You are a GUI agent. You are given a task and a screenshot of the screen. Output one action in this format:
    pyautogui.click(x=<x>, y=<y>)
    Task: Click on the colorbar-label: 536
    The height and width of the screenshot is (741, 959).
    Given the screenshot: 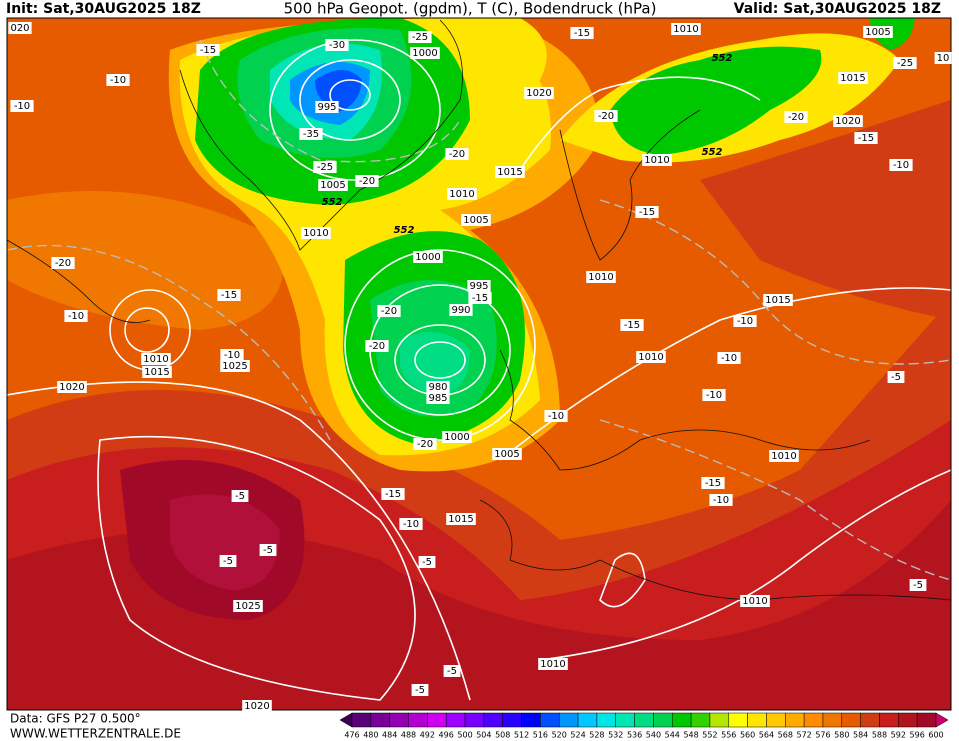 What is the action you would take?
    pyautogui.click(x=634, y=735)
    